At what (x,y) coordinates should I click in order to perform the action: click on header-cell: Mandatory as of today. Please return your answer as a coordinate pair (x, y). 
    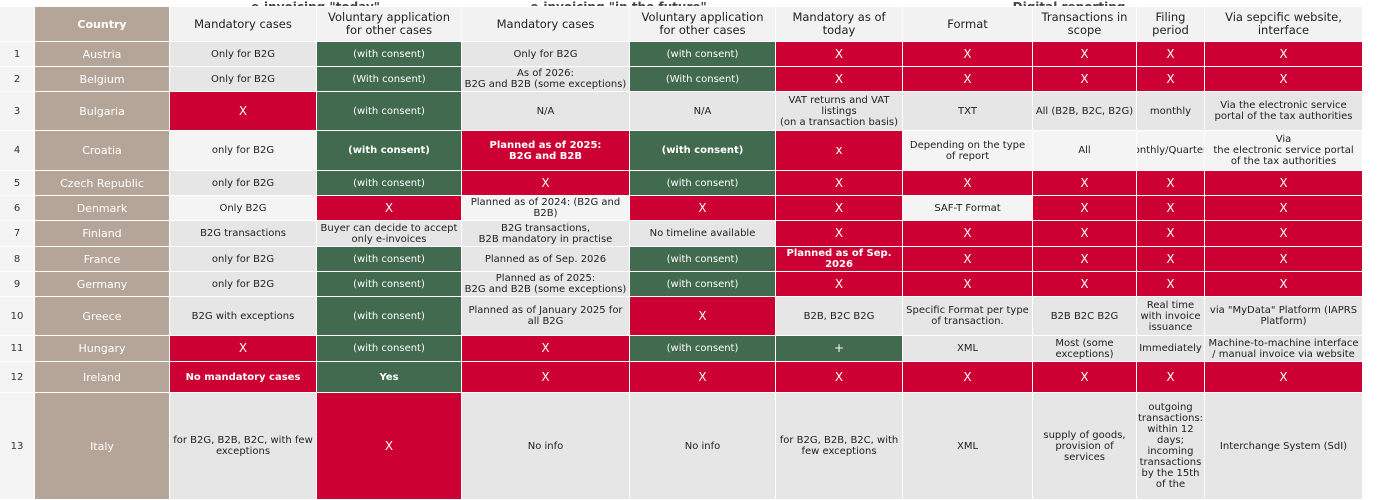
    Looking at the image, I should click on (839, 24).